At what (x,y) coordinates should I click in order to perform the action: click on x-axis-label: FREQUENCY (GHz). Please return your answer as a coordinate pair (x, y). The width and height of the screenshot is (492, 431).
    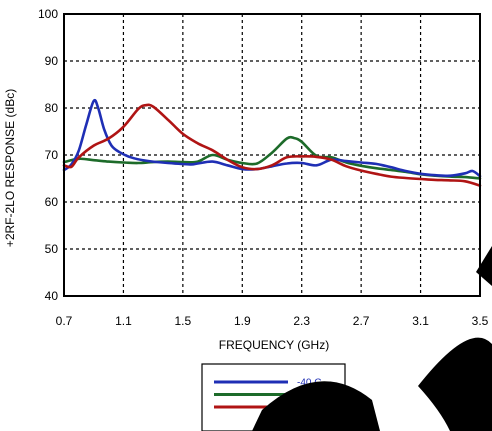
    Looking at the image, I should click on (274, 345).